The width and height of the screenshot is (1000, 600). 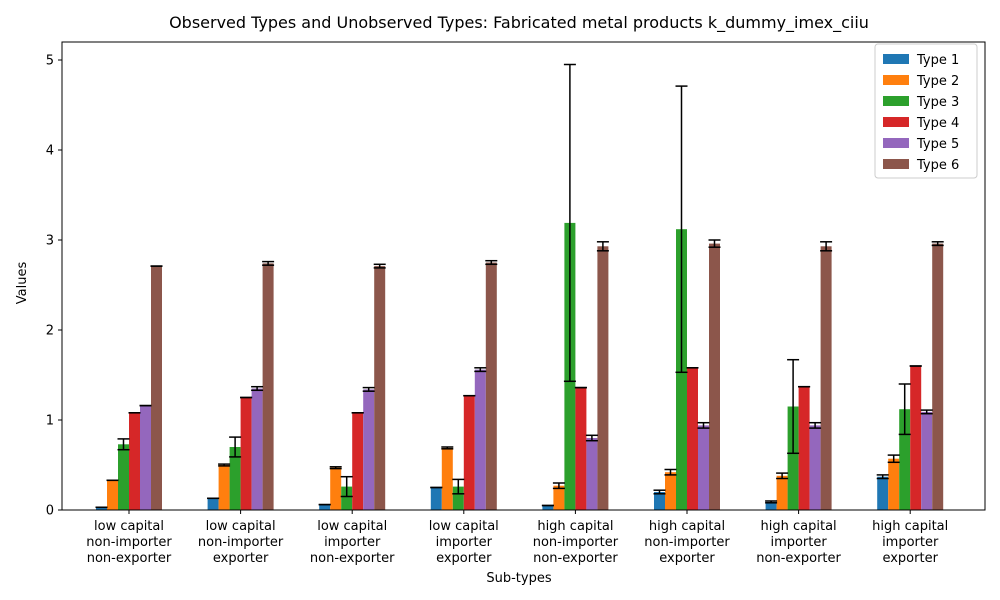 I want to click on legend-label-type-4: Type 4, so click(x=937, y=123).